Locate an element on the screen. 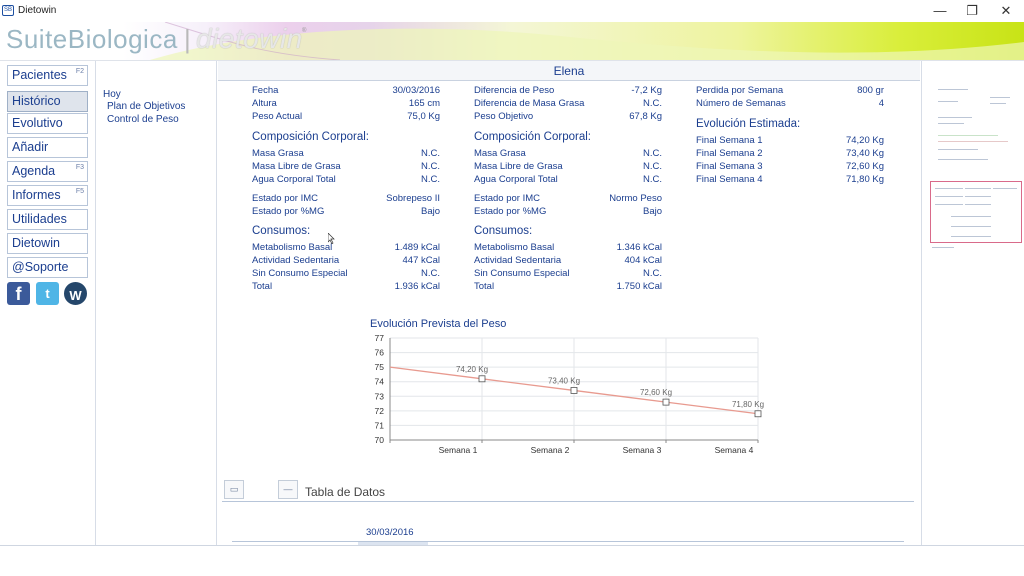  toolbar-spacer is located at coordinates (262, 489).